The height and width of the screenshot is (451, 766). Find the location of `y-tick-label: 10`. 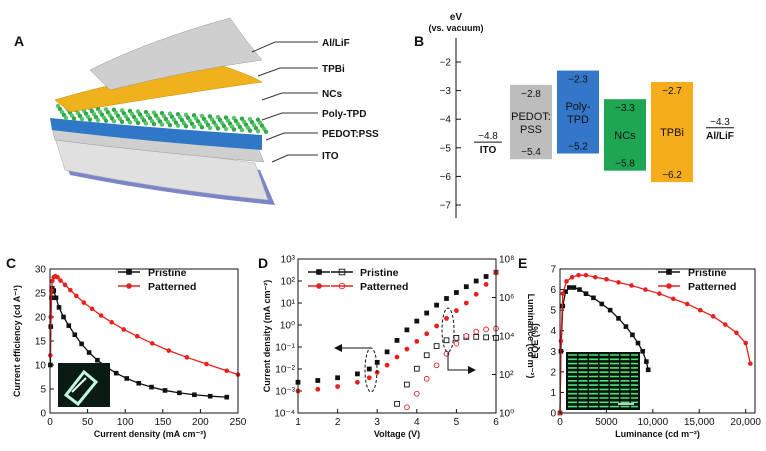

y-tick-label: 10 is located at coordinates (41, 366).